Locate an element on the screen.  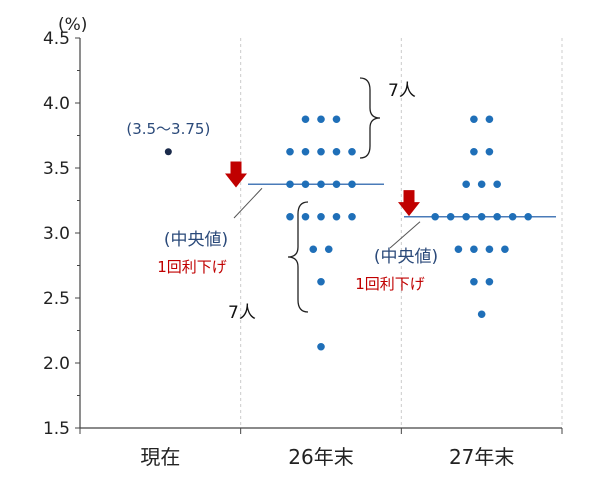
y-axis-unit: (%) is located at coordinates (72, 25).